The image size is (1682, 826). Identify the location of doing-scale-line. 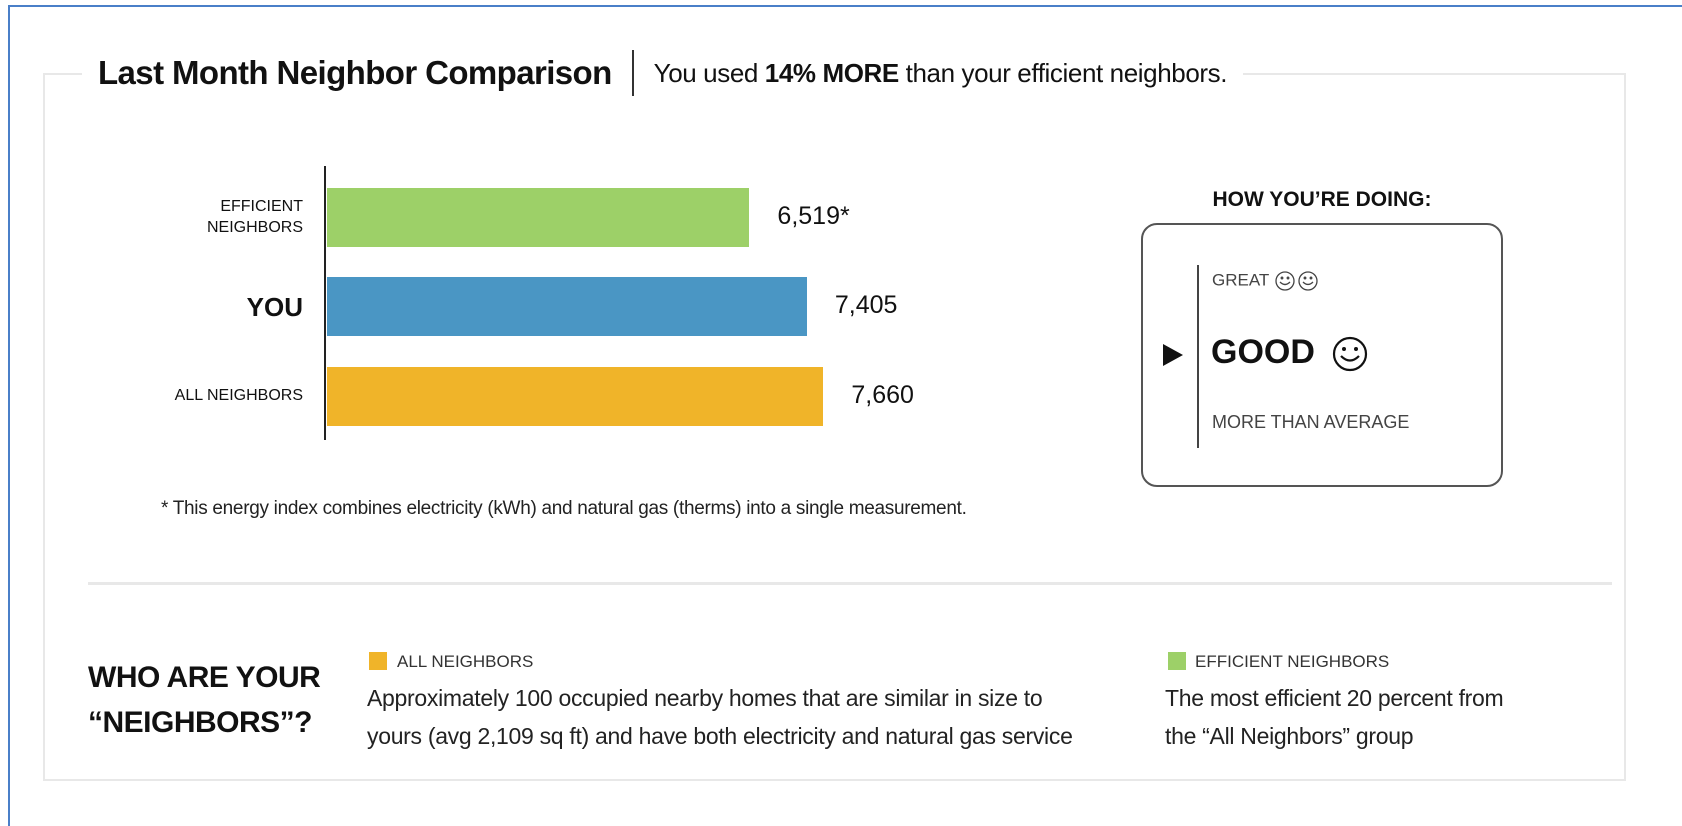
(1198, 356).